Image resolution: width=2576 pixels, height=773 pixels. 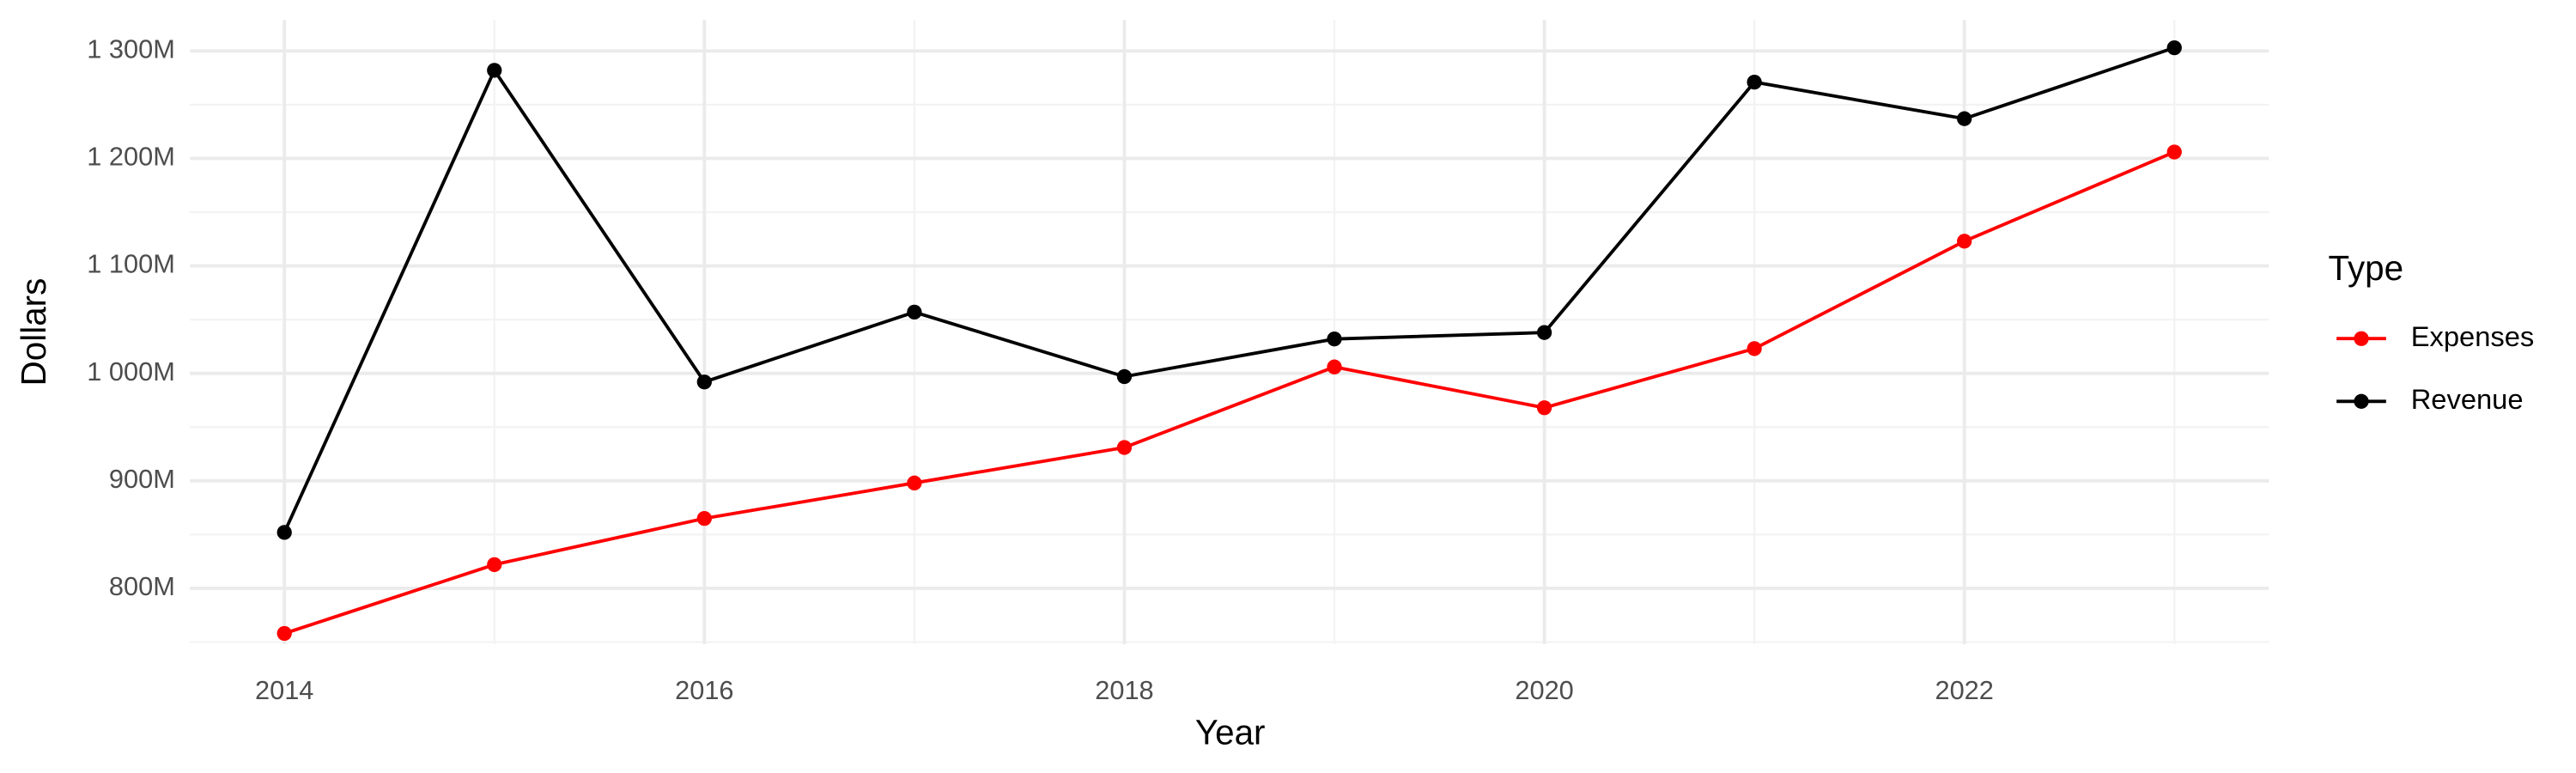 What do you see at coordinates (131, 48) in the screenshot?
I see `y-tick-label: 1 300M` at bounding box center [131, 48].